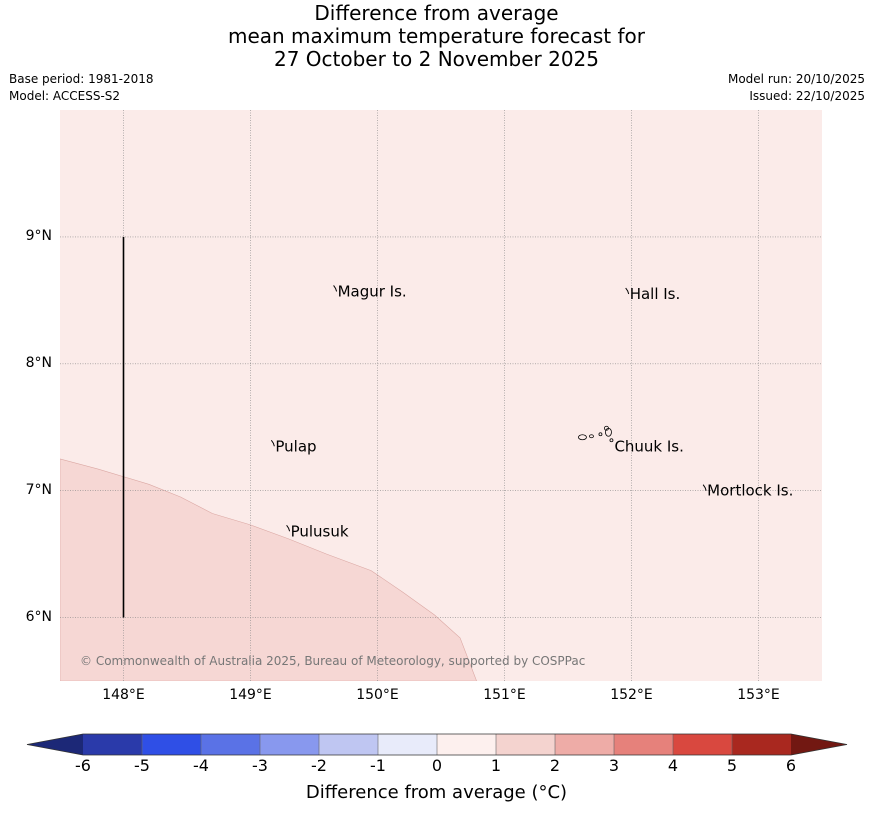 The width and height of the screenshot is (873, 816). Describe the element at coordinates (372, 291) in the screenshot. I see `place-label: Magur Is.` at that location.